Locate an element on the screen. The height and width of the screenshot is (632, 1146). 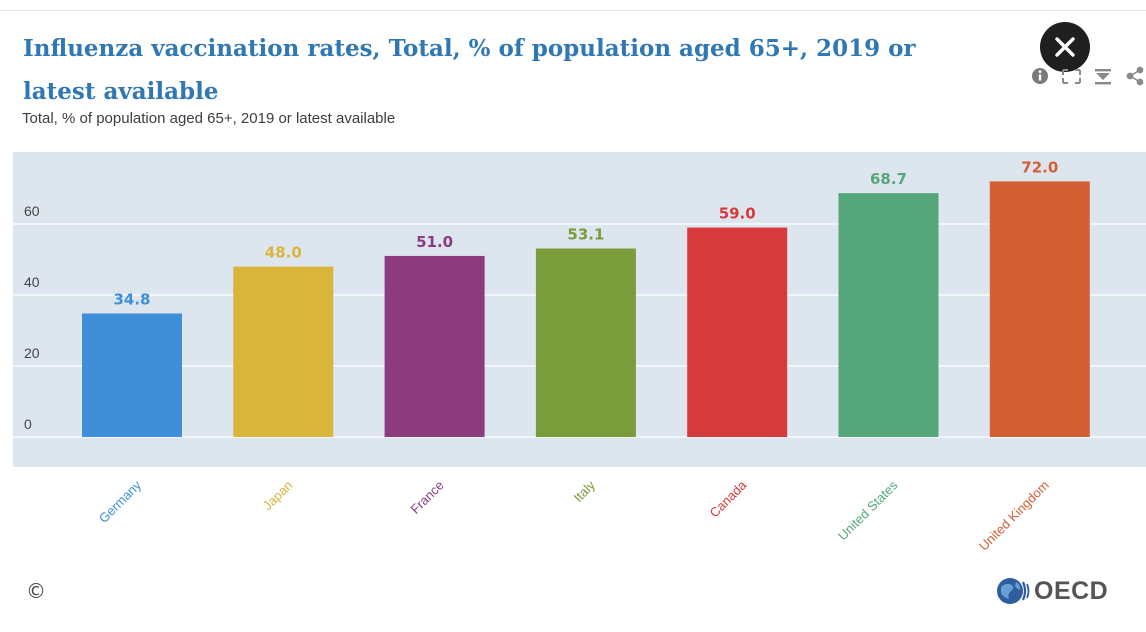
oecd-logo: OECD is located at coordinates (1052, 591).